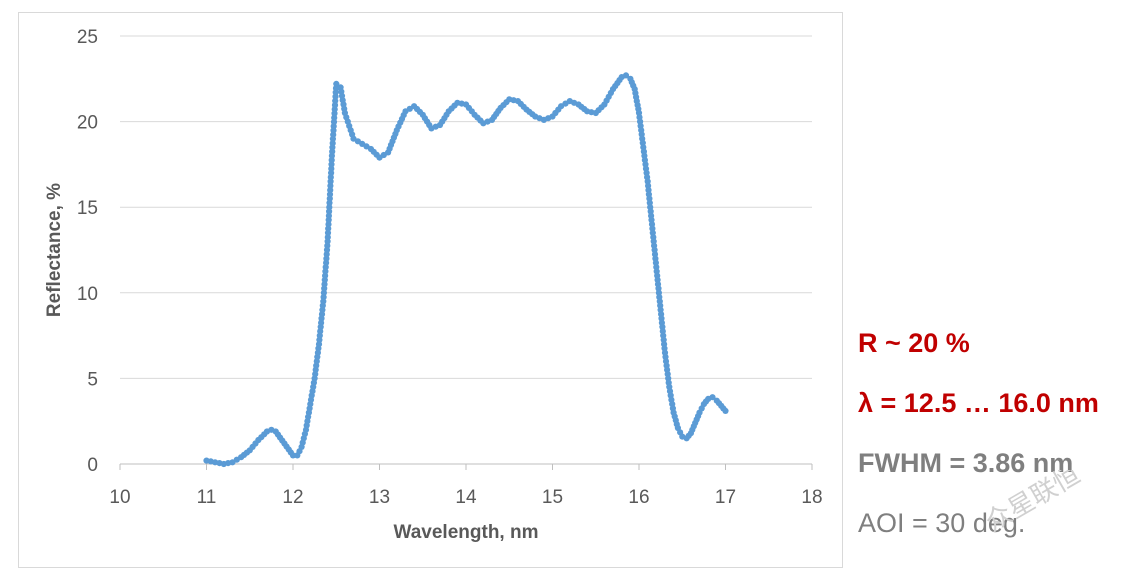 The height and width of the screenshot is (586, 1128). I want to click on y-tick-label: 15, so click(87, 208).